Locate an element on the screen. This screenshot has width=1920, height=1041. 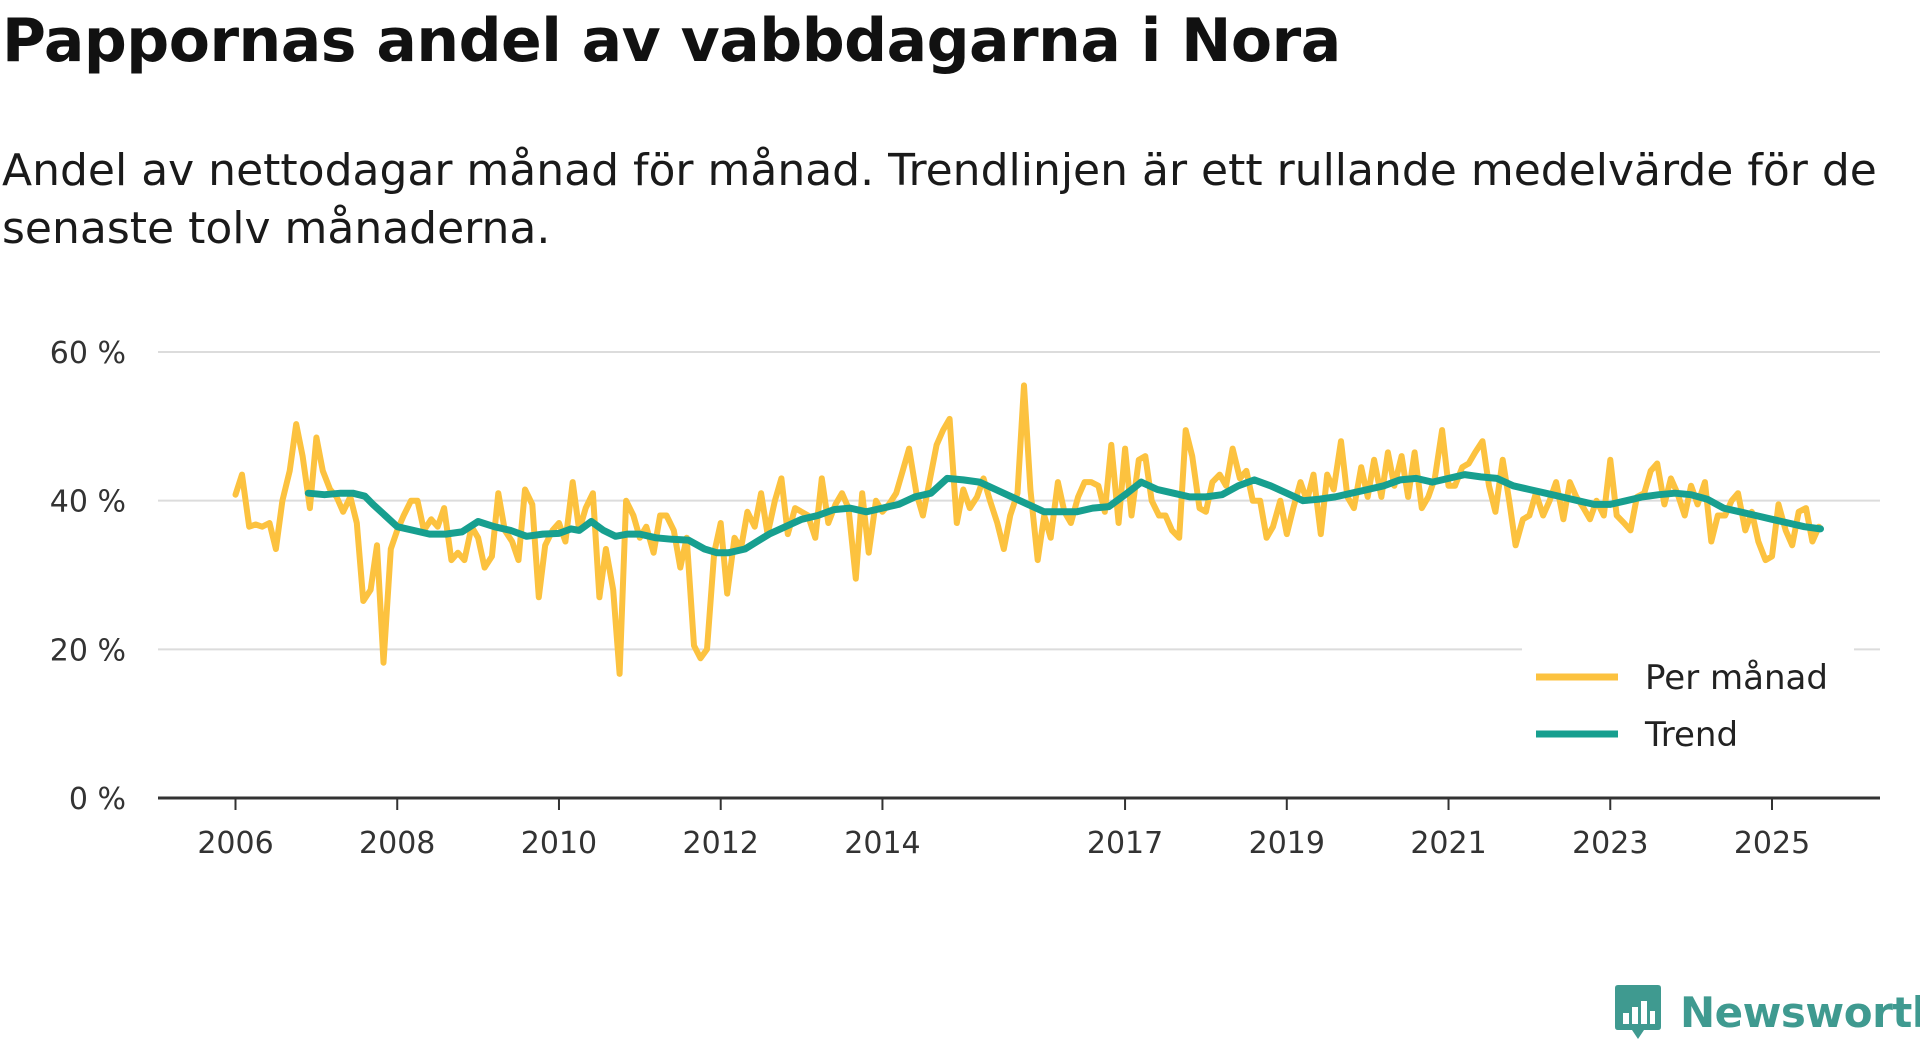
legend-background is located at coordinates (1688, 709).